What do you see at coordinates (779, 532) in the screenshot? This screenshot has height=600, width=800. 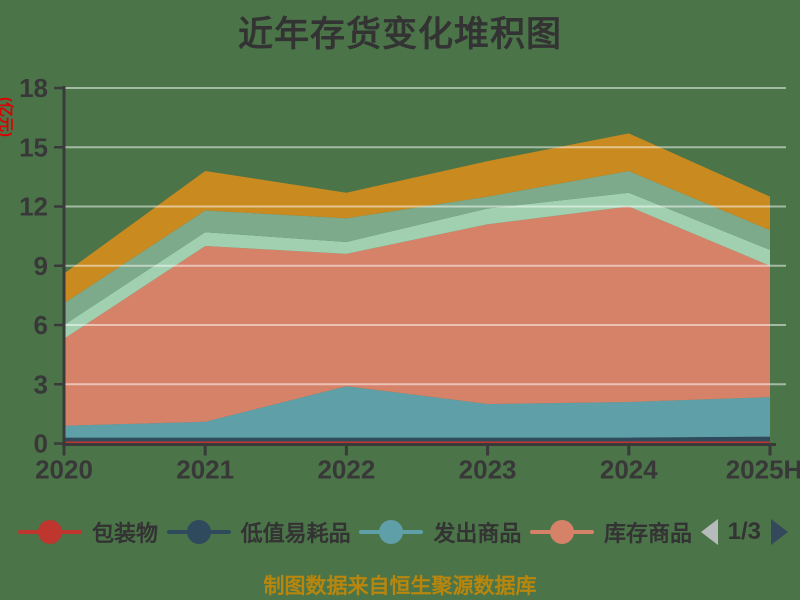 I see `legend-next-page-arrow-icon` at bounding box center [779, 532].